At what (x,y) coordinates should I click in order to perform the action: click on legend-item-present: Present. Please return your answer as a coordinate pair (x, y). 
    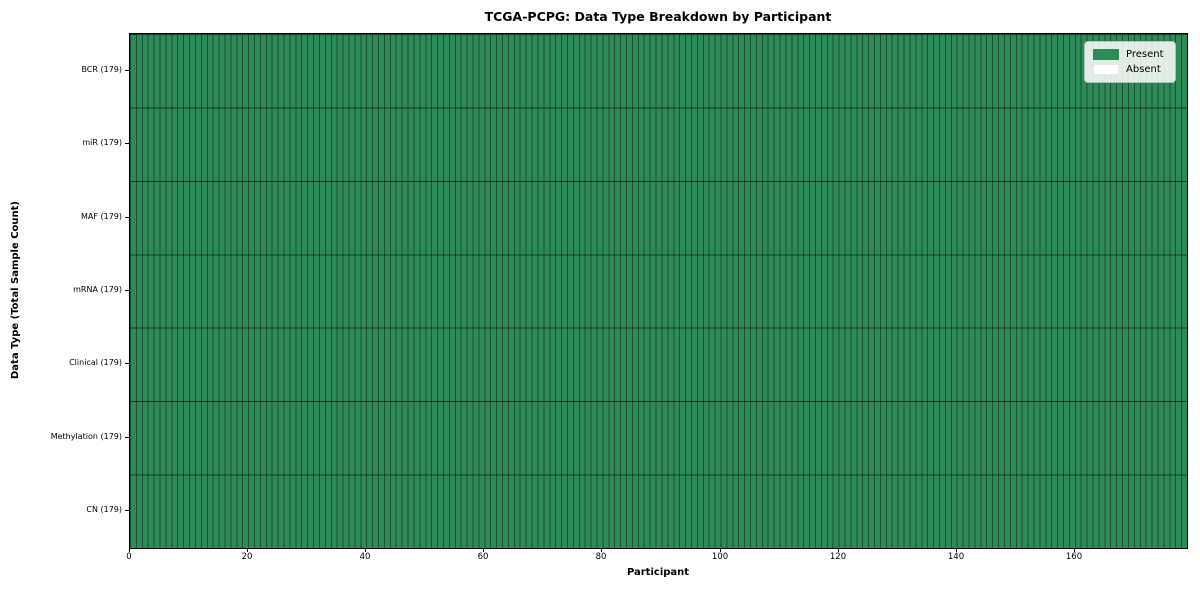
    Looking at the image, I should click on (1130, 54).